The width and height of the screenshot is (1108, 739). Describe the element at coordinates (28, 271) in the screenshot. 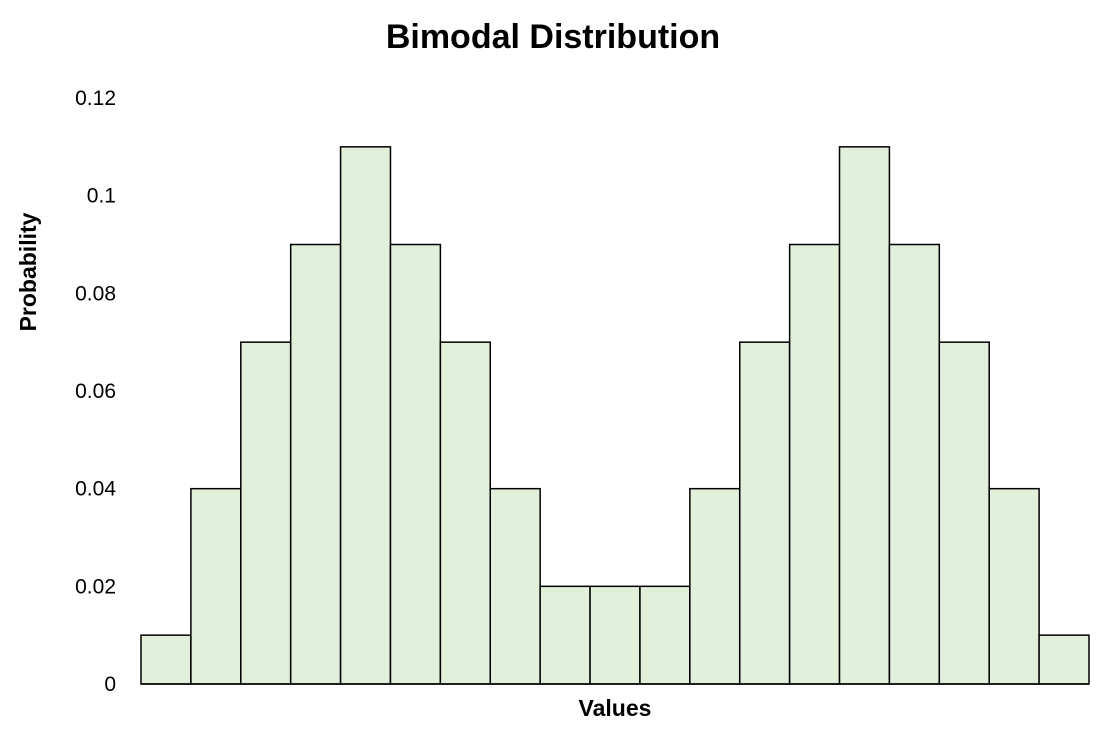

I see `y-axis-label: Probability` at that location.